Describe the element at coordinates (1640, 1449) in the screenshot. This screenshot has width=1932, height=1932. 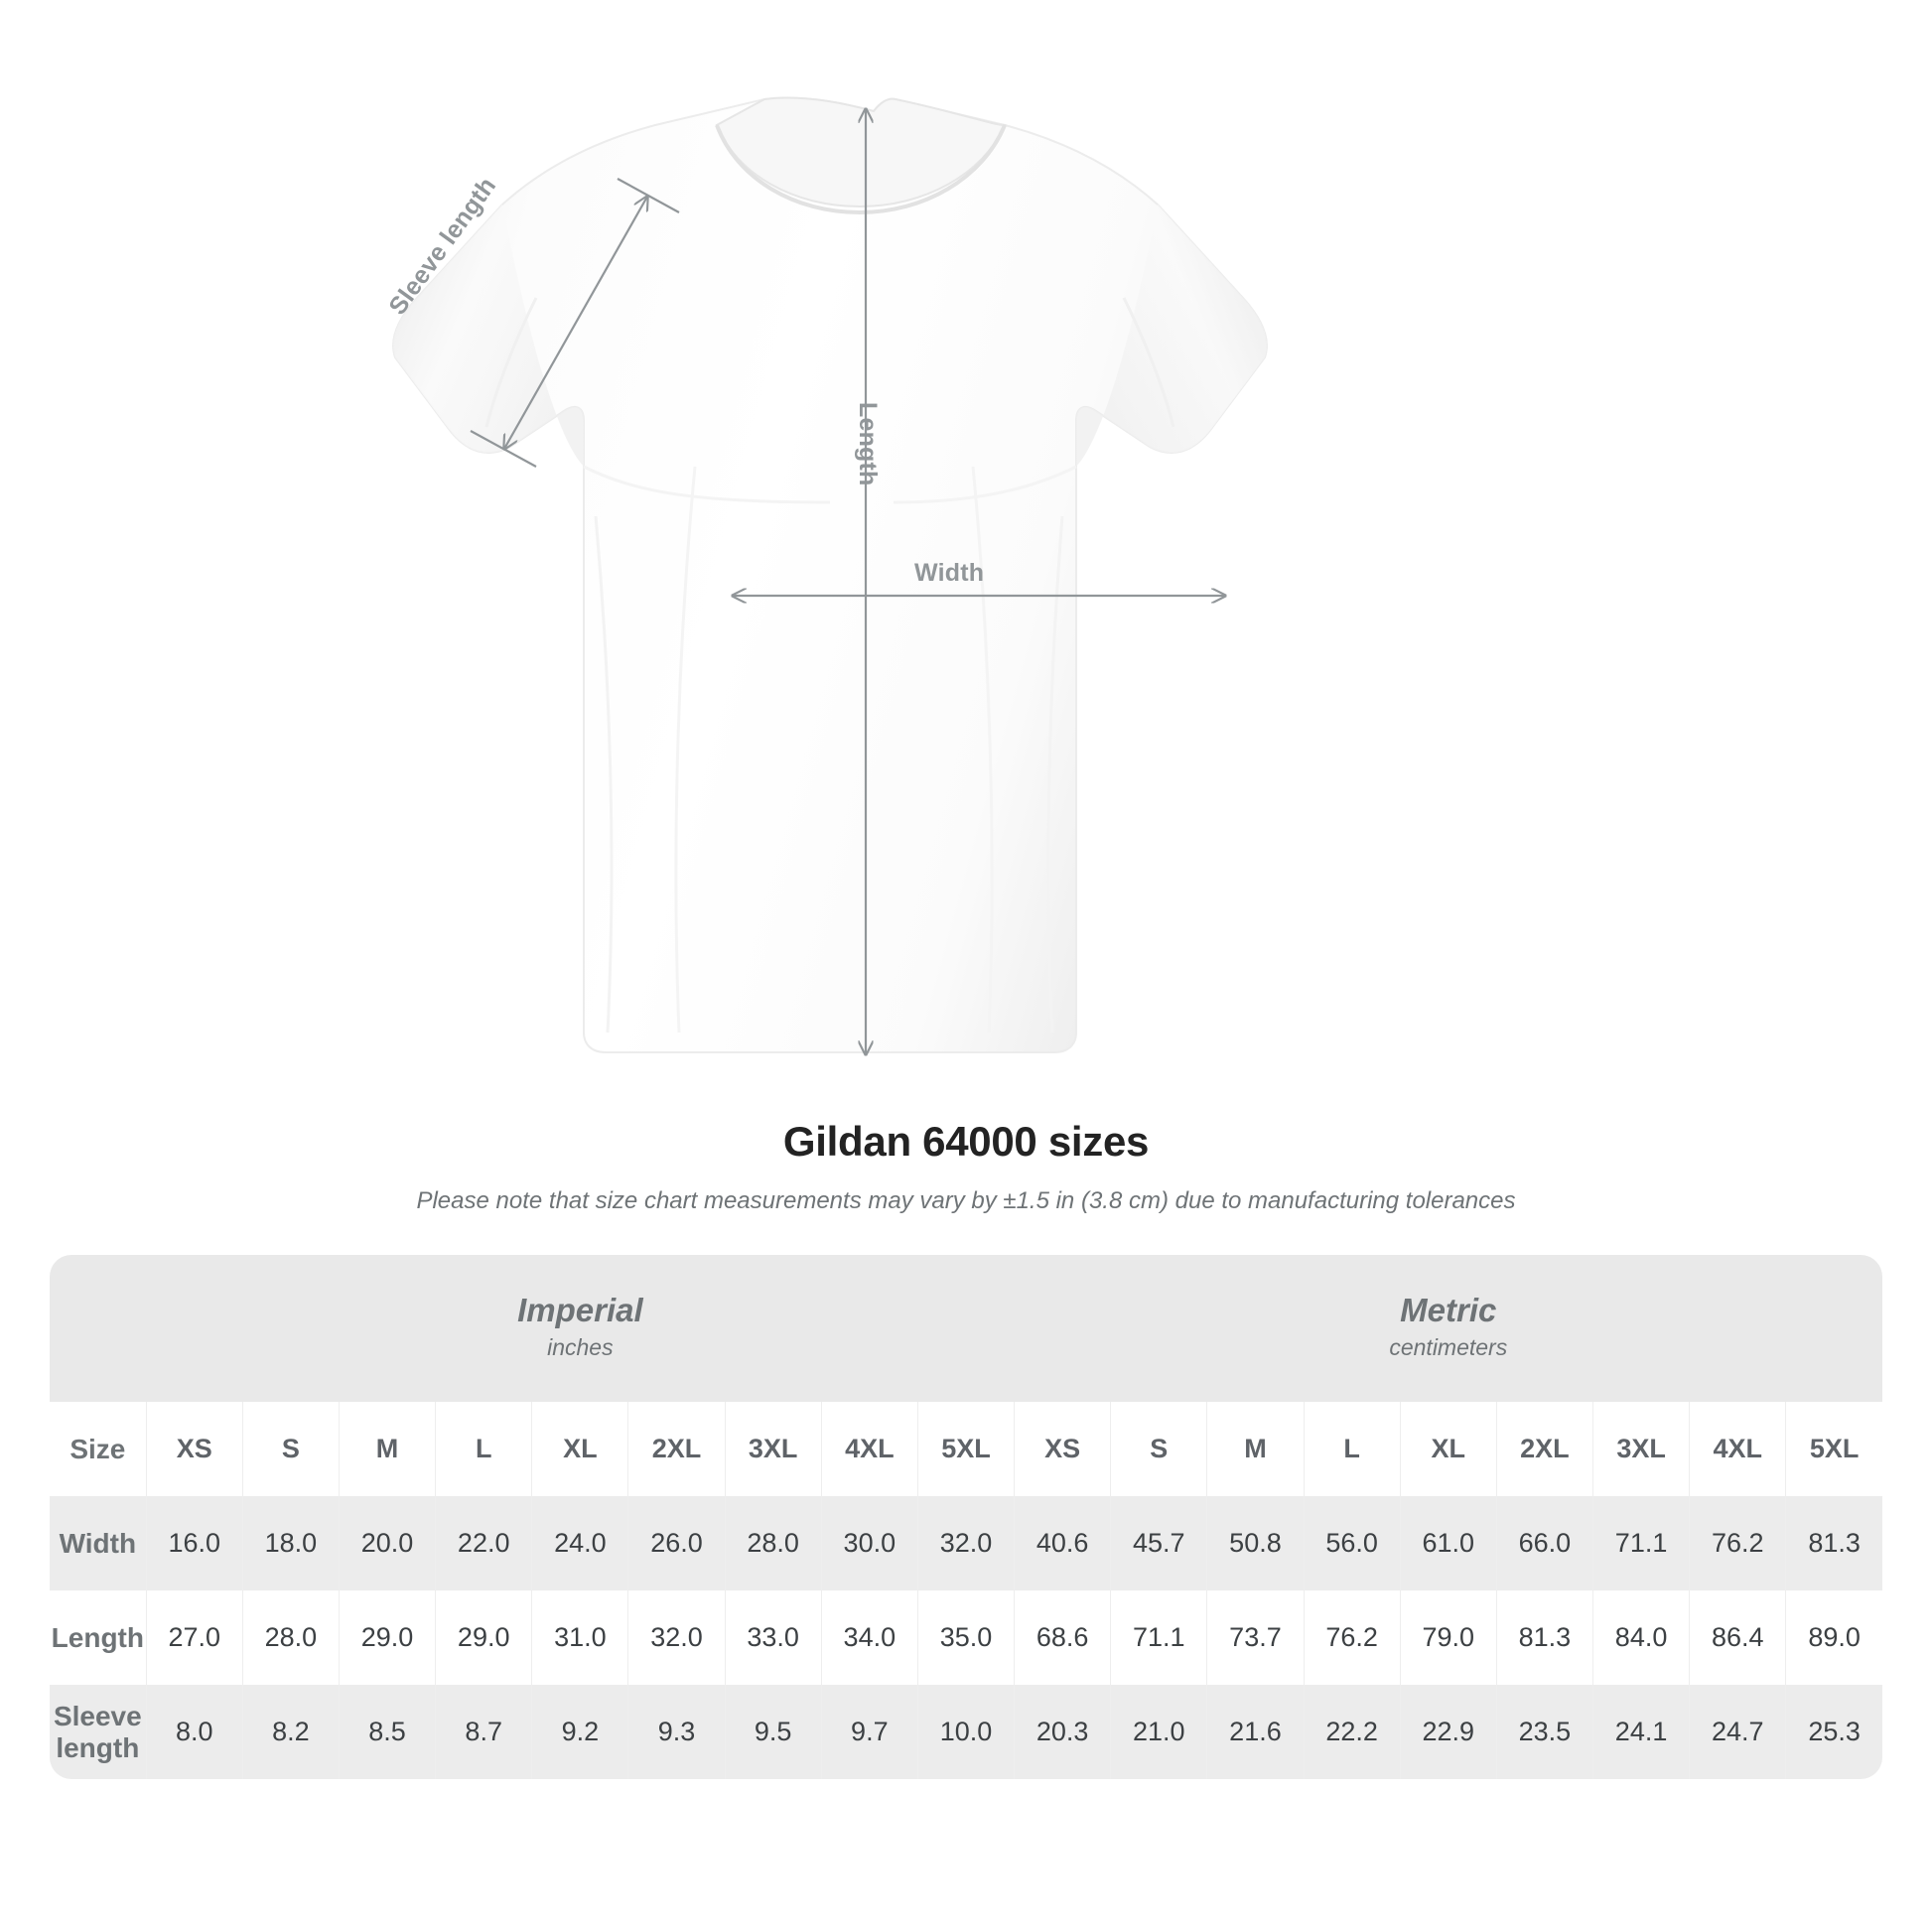
I see `col-head-metric-3xl: 3XL` at that location.